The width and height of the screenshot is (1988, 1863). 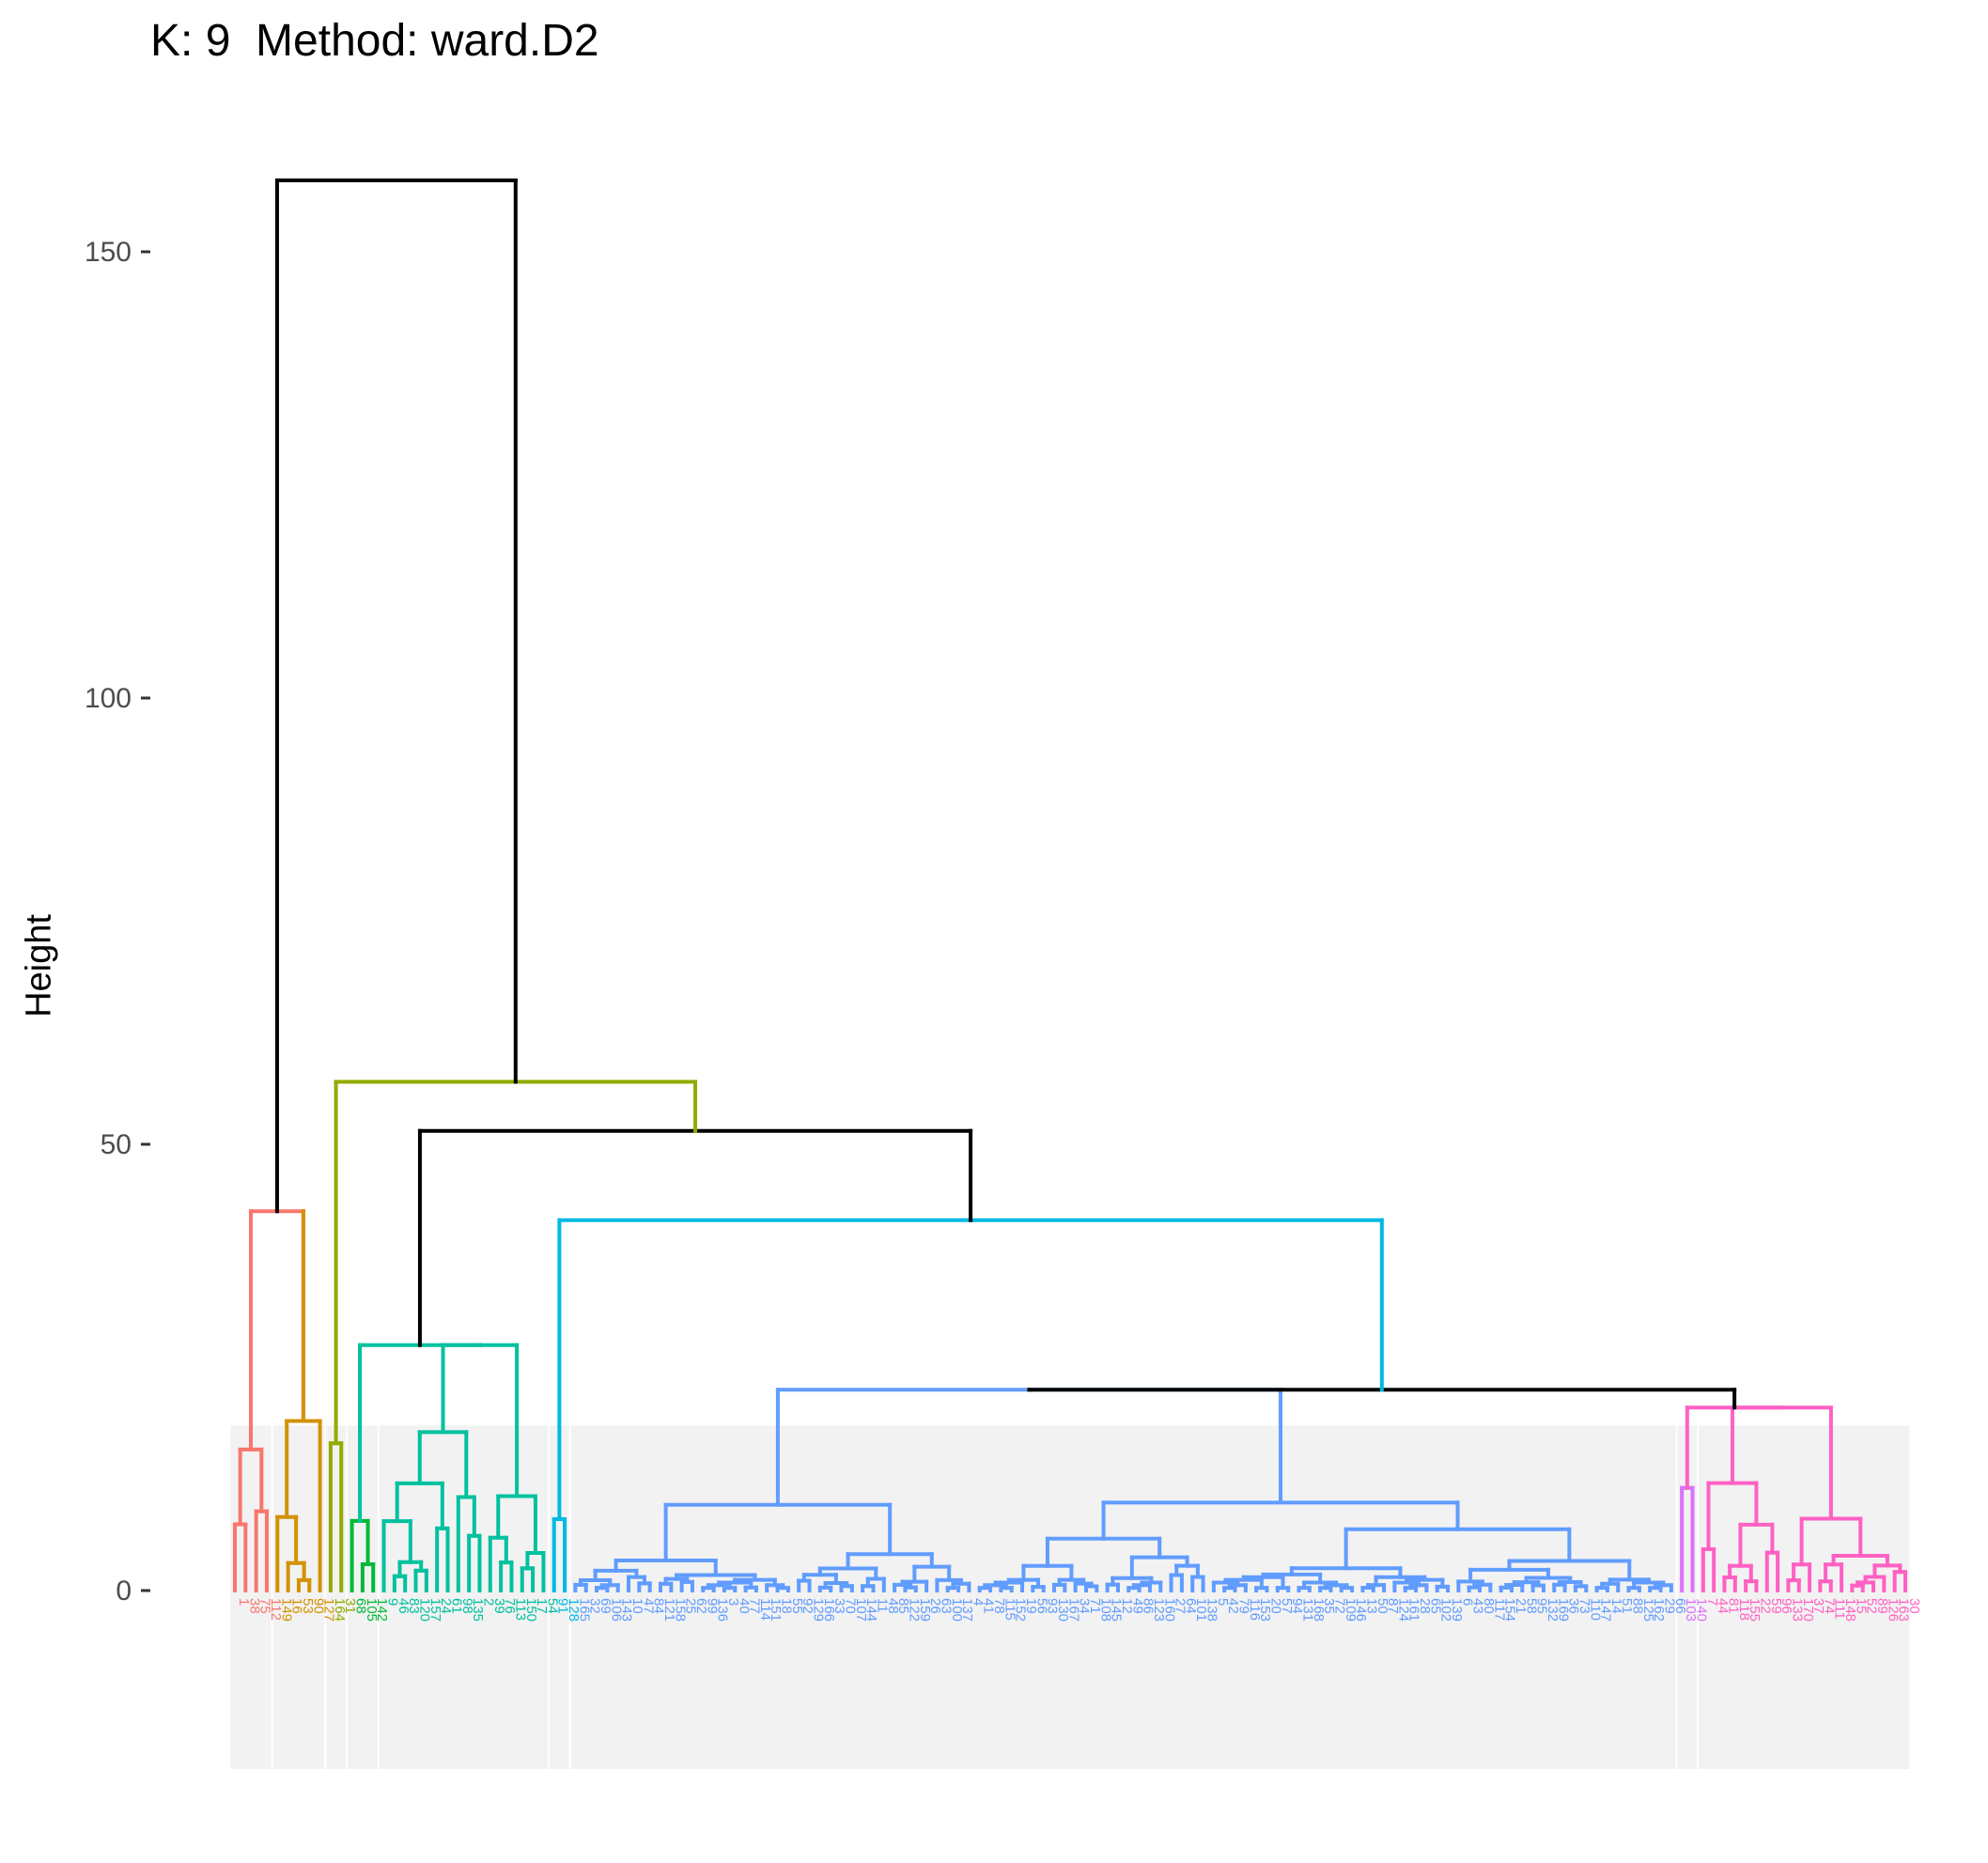 I want to click on leaf-label: 2, so click(x=488, y=1602).